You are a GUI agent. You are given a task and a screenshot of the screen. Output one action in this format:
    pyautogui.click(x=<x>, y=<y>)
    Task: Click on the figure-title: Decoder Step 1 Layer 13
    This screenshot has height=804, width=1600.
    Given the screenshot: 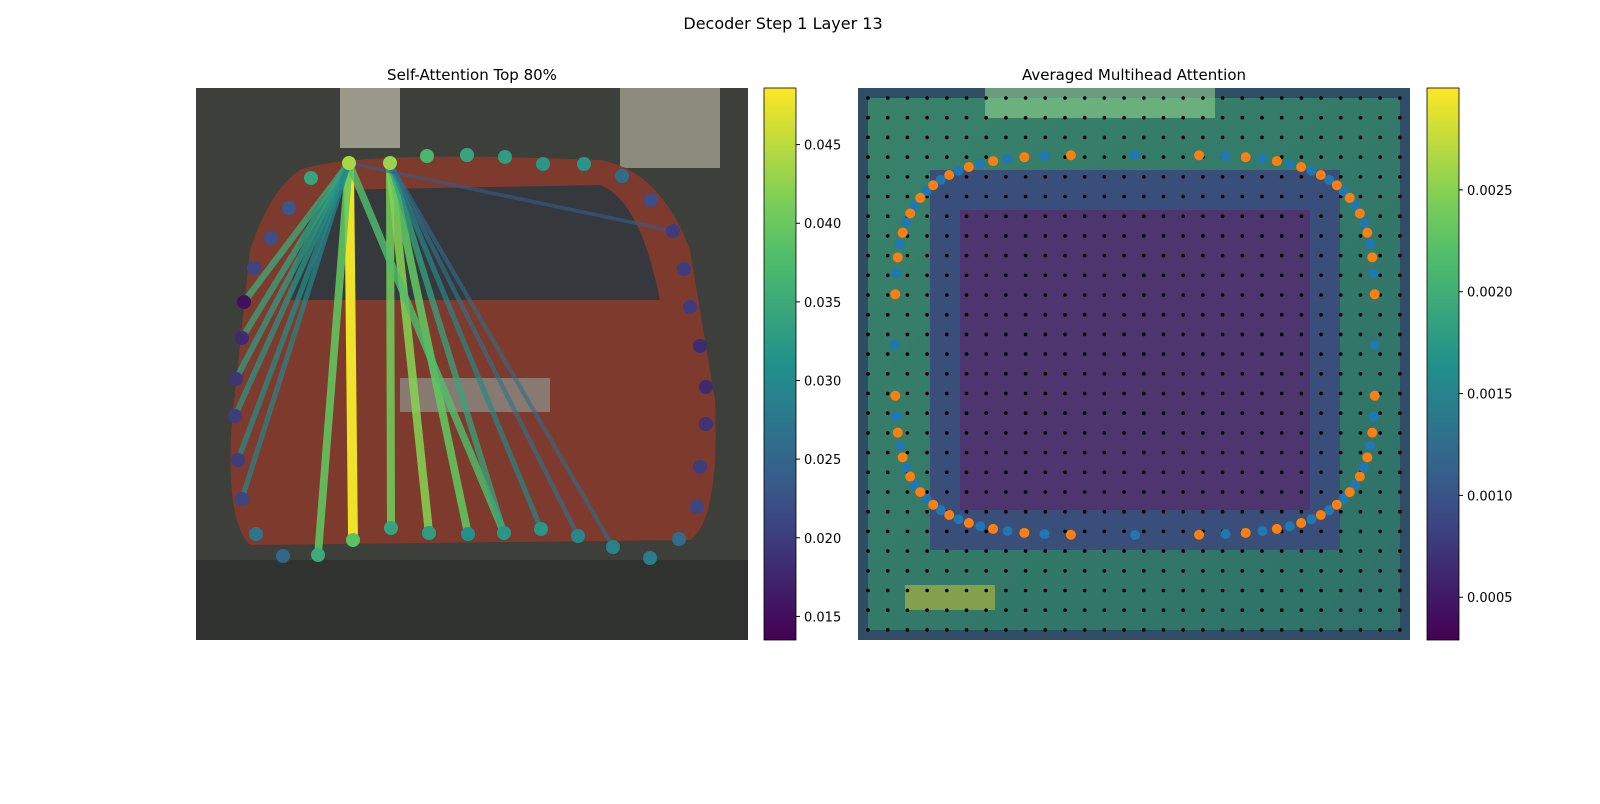 What is the action you would take?
    pyautogui.click(x=782, y=23)
    